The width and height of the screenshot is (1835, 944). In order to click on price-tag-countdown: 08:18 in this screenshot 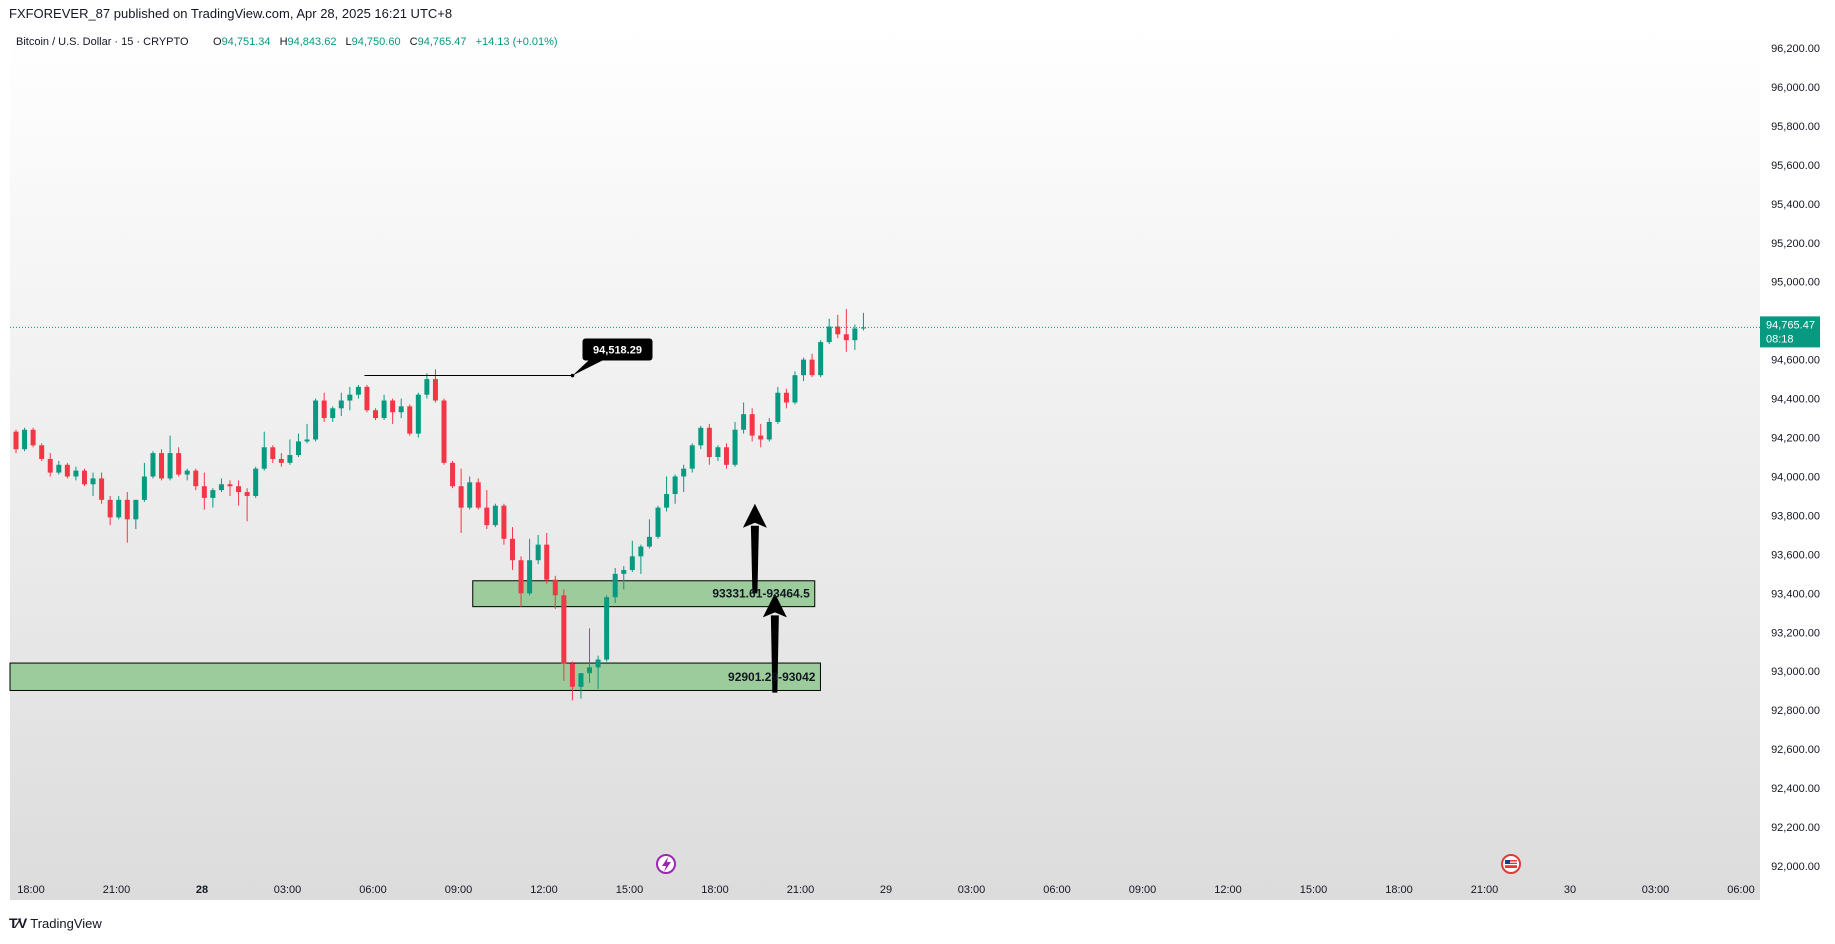, I will do `click(1780, 339)`.